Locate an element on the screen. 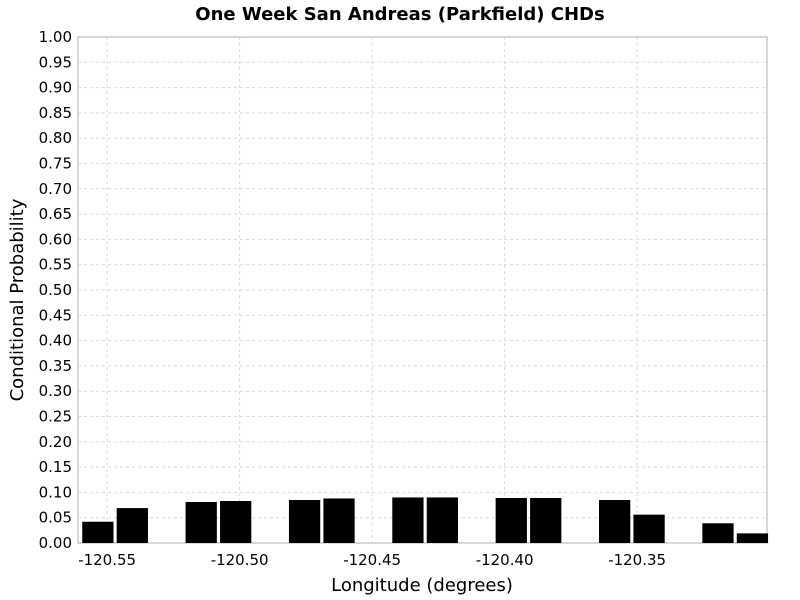 The image size is (800, 600). y-tick-label: 1.00 is located at coordinates (55, 37).